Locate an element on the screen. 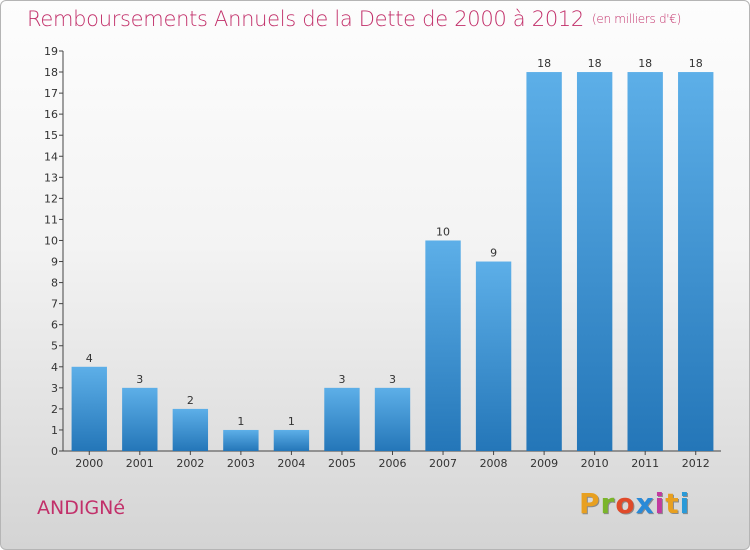 The width and height of the screenshot is (750, 550). x-tick-label: 2011 is located at coordinates (645, 463).